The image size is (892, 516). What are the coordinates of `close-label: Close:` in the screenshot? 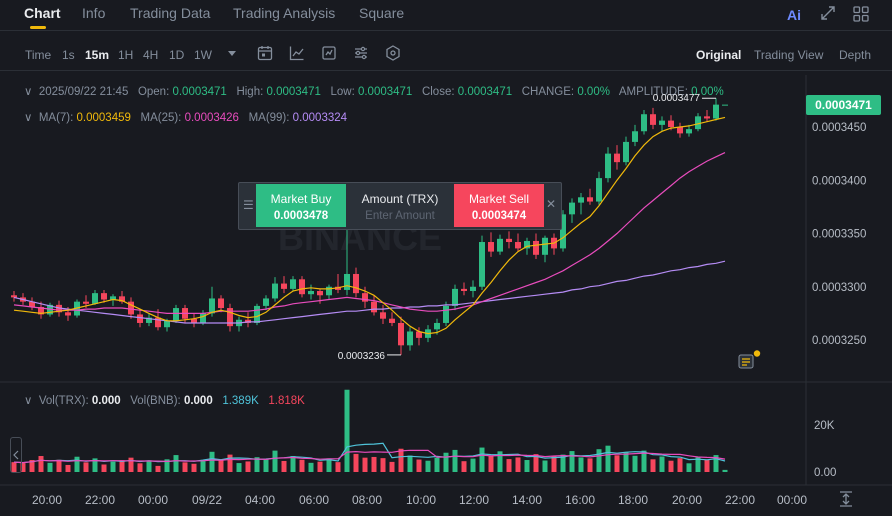 It's located at (438, 92).